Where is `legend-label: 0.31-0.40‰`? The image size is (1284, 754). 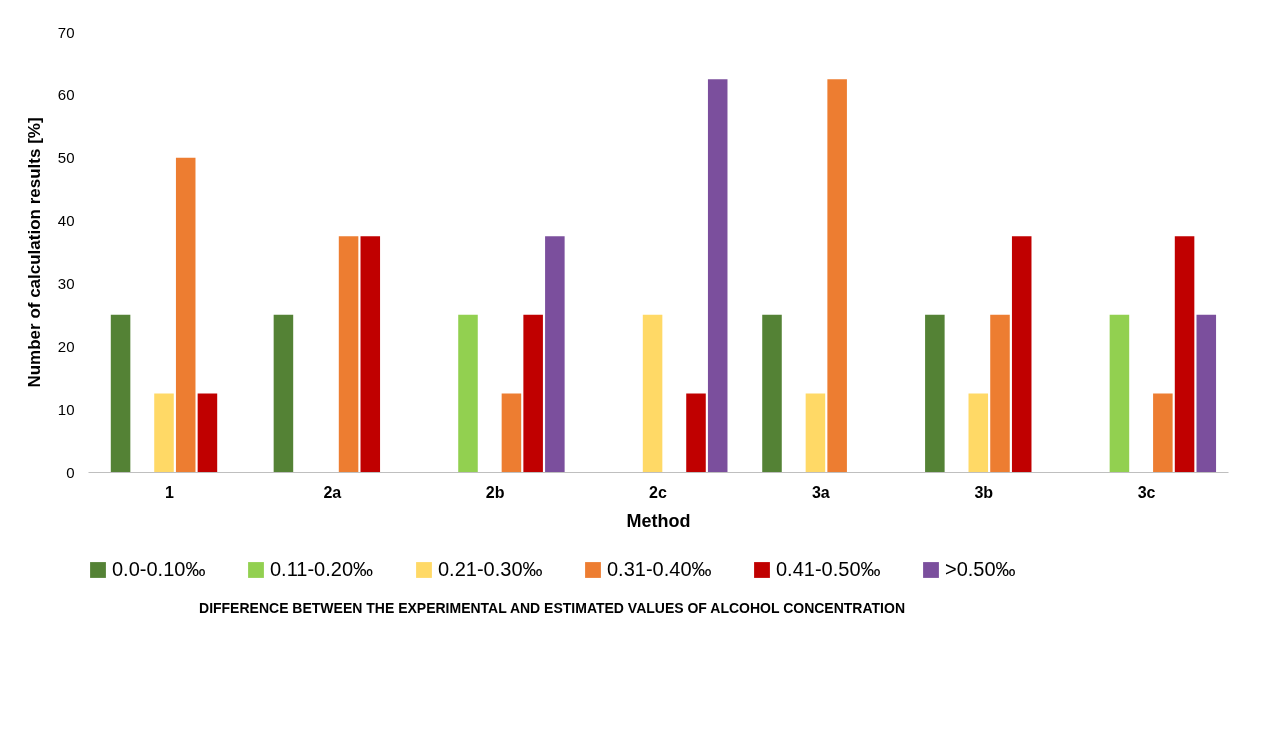
legend-label: 0.31-0.40‰ is located at coordinates (659, 569).